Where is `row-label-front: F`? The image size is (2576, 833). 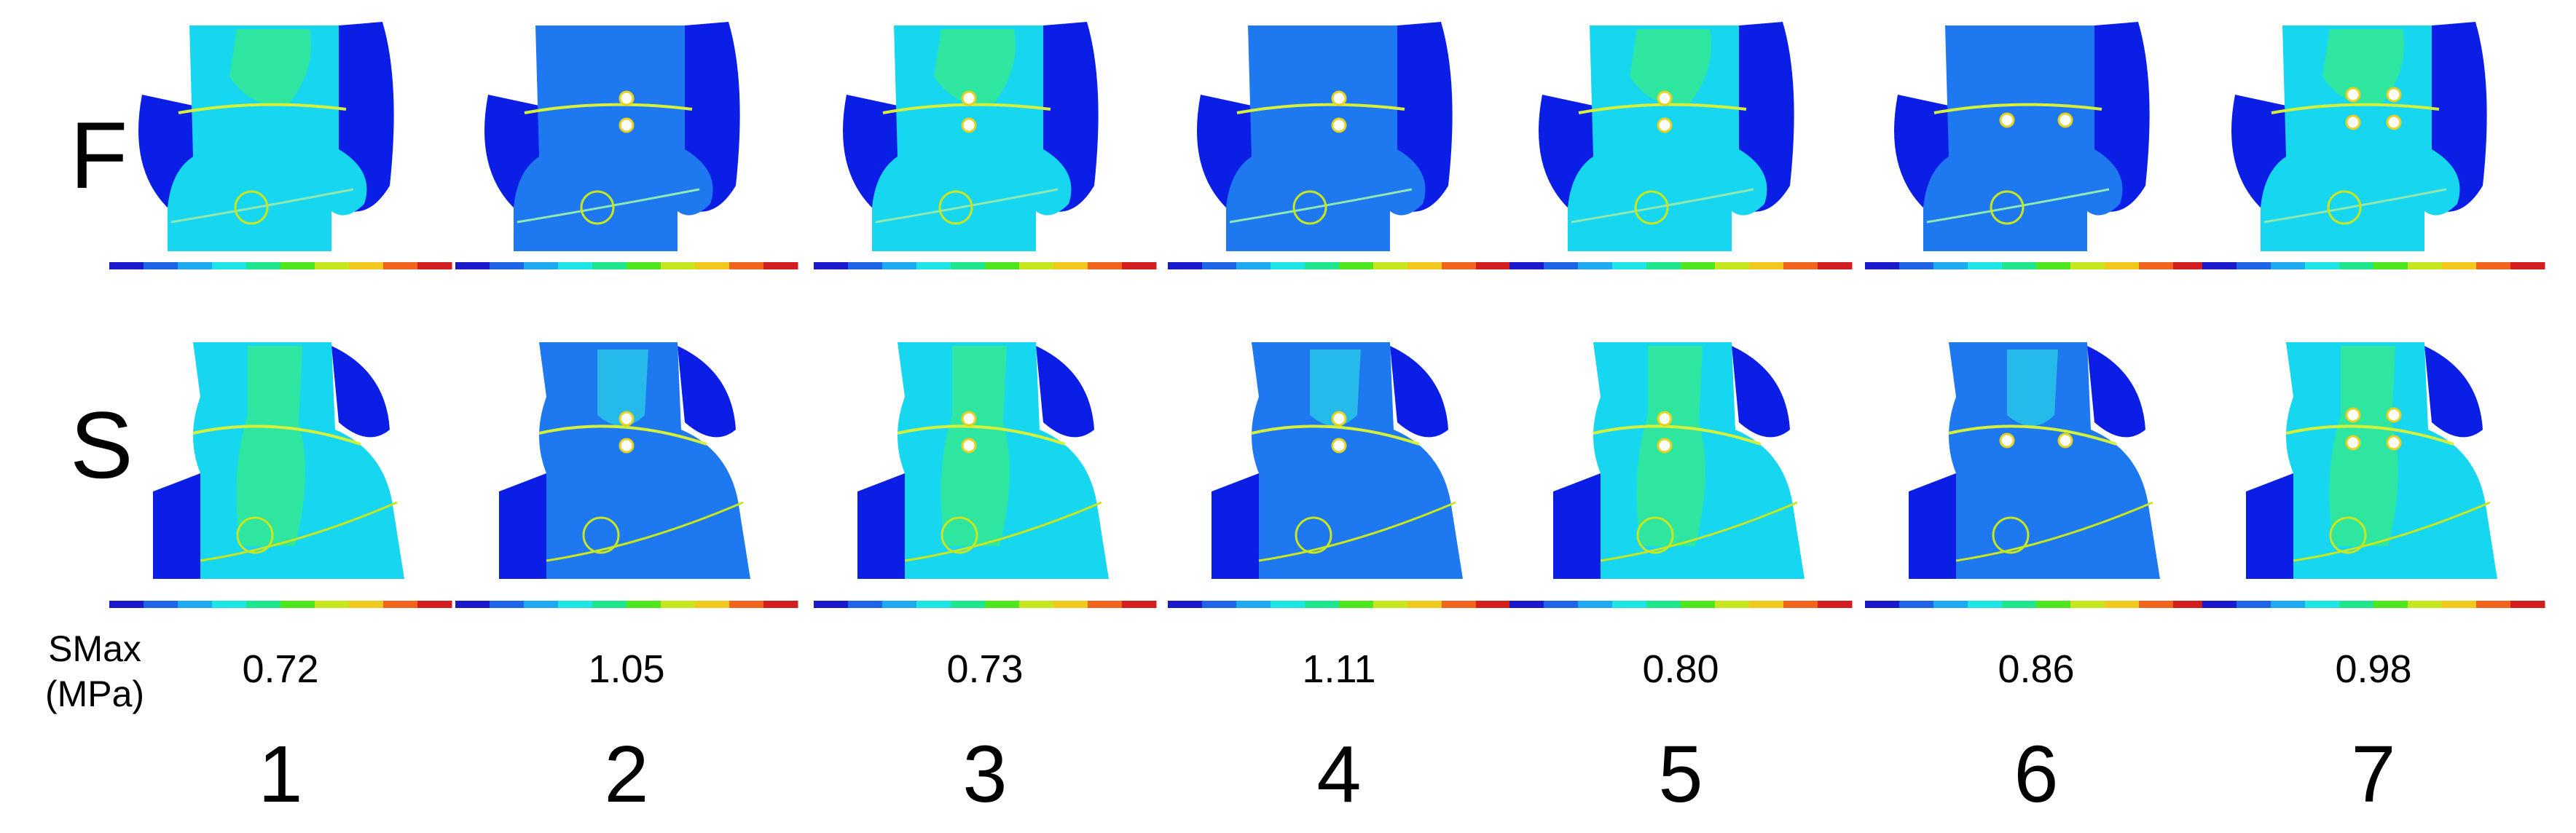 row-label-front: F is located at coordinates (99, 155).